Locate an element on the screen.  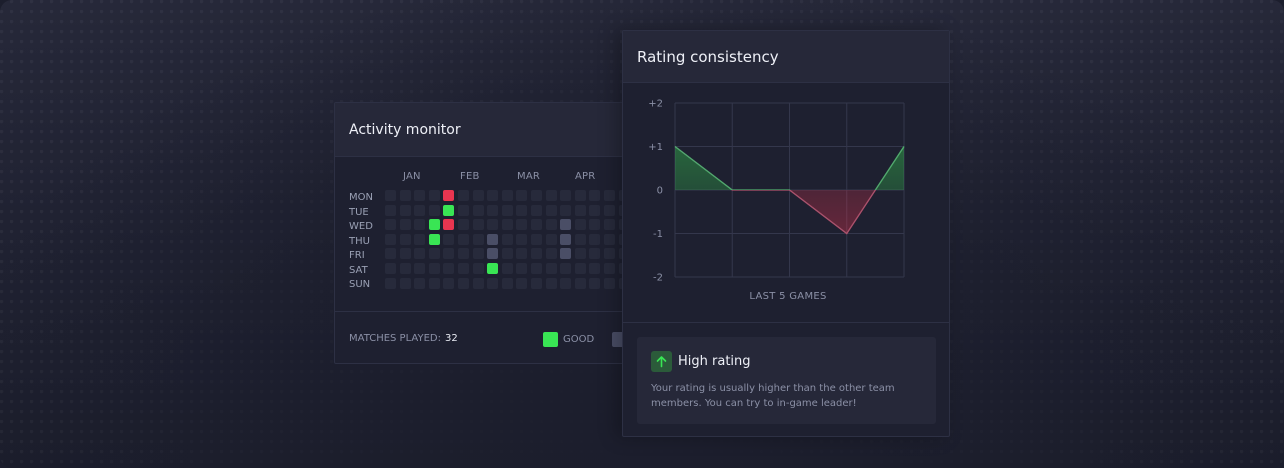
day-labels: MON TUE WED THU FRI SAT SUN is located at coordinates (361, 242).